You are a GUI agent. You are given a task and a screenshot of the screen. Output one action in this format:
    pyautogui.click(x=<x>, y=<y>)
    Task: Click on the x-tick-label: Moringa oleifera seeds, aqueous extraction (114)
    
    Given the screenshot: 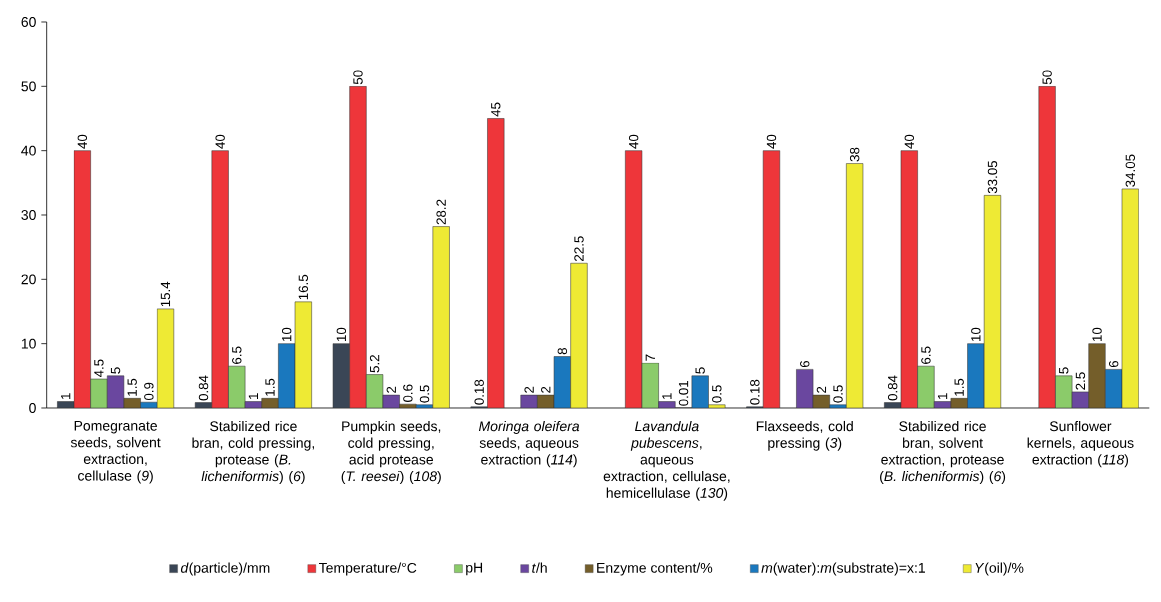 What is the action you would take?
    pyautogui.click(x=529, y=444)
    